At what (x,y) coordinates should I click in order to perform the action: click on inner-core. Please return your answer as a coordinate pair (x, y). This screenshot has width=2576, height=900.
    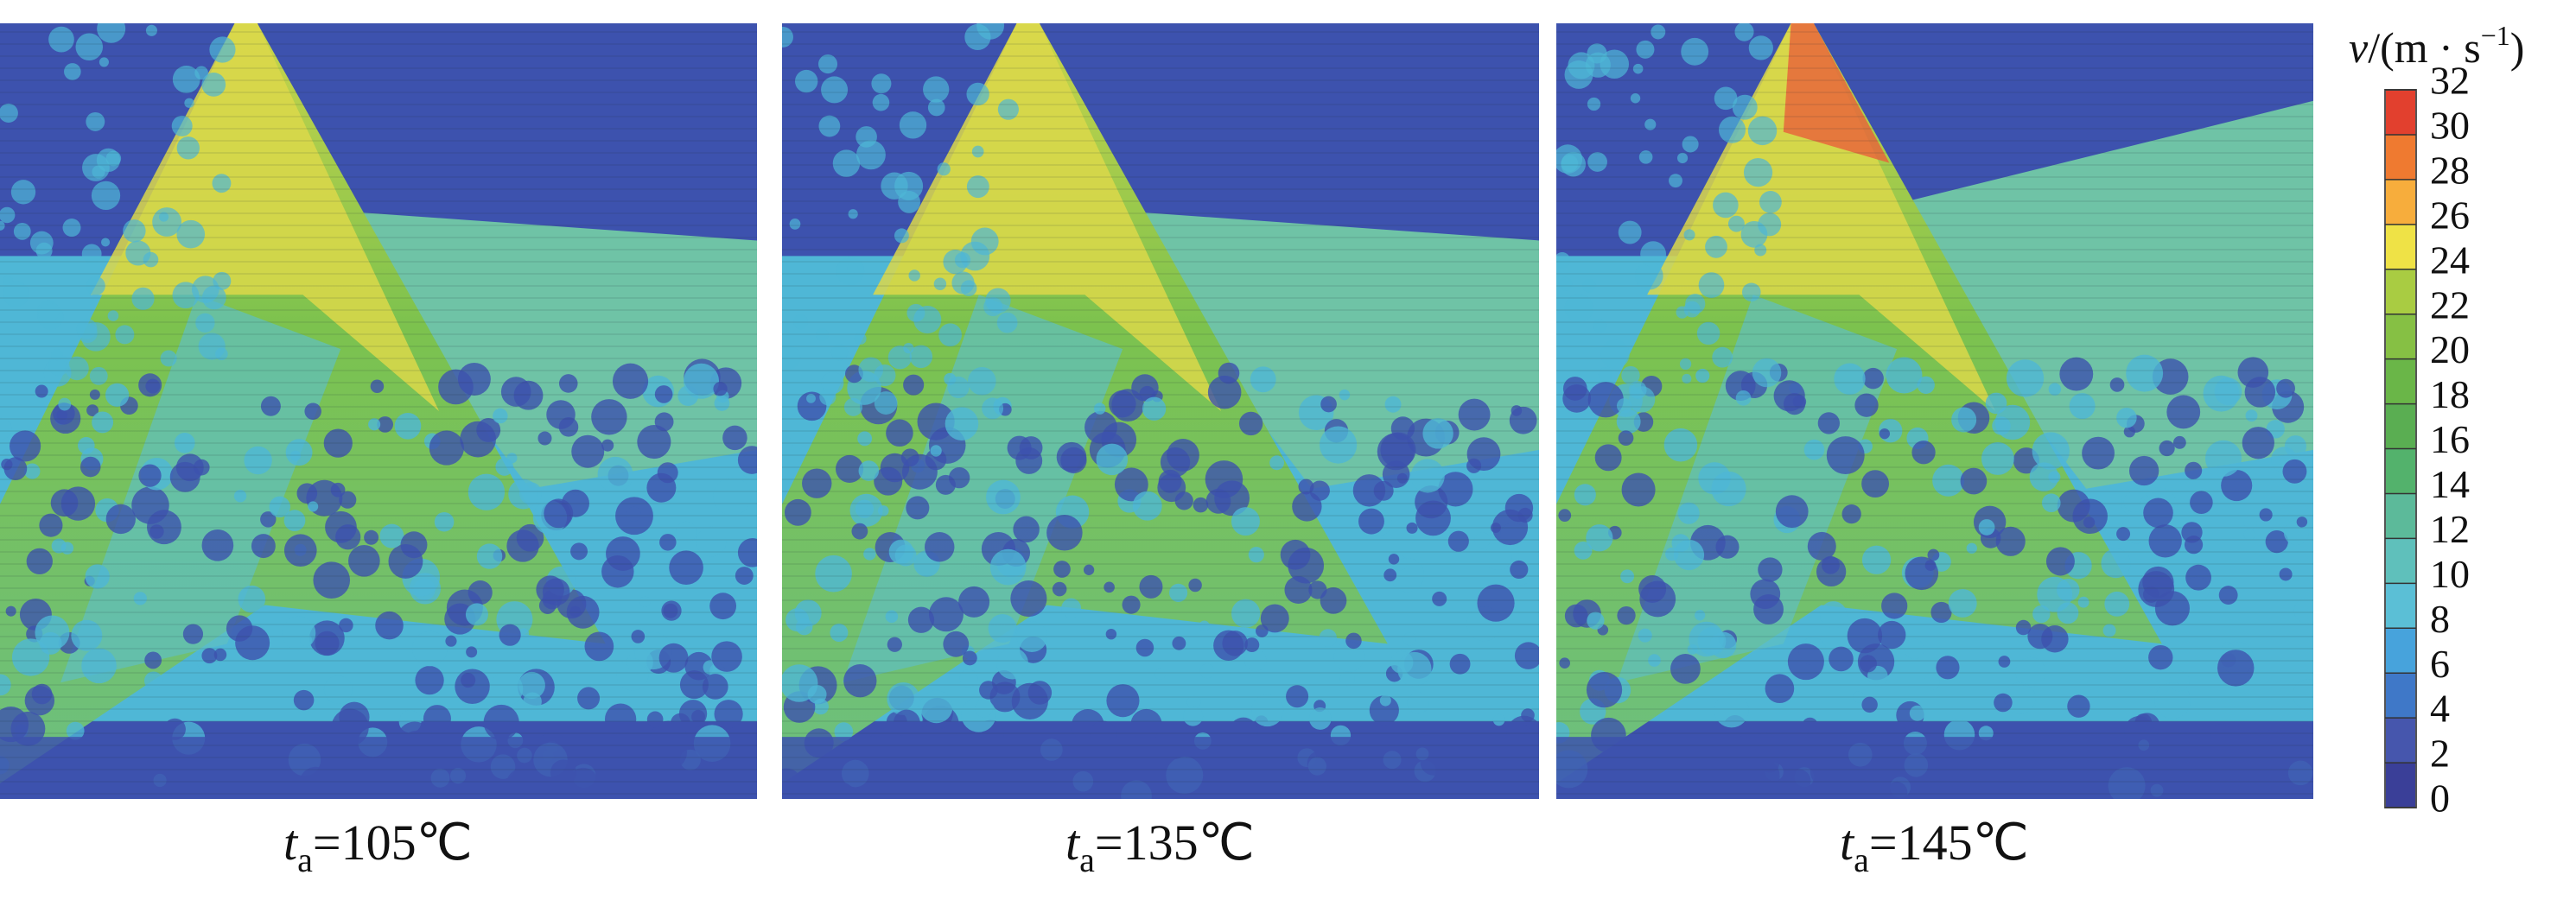
    Looking at the image, I should click on (200, 489).